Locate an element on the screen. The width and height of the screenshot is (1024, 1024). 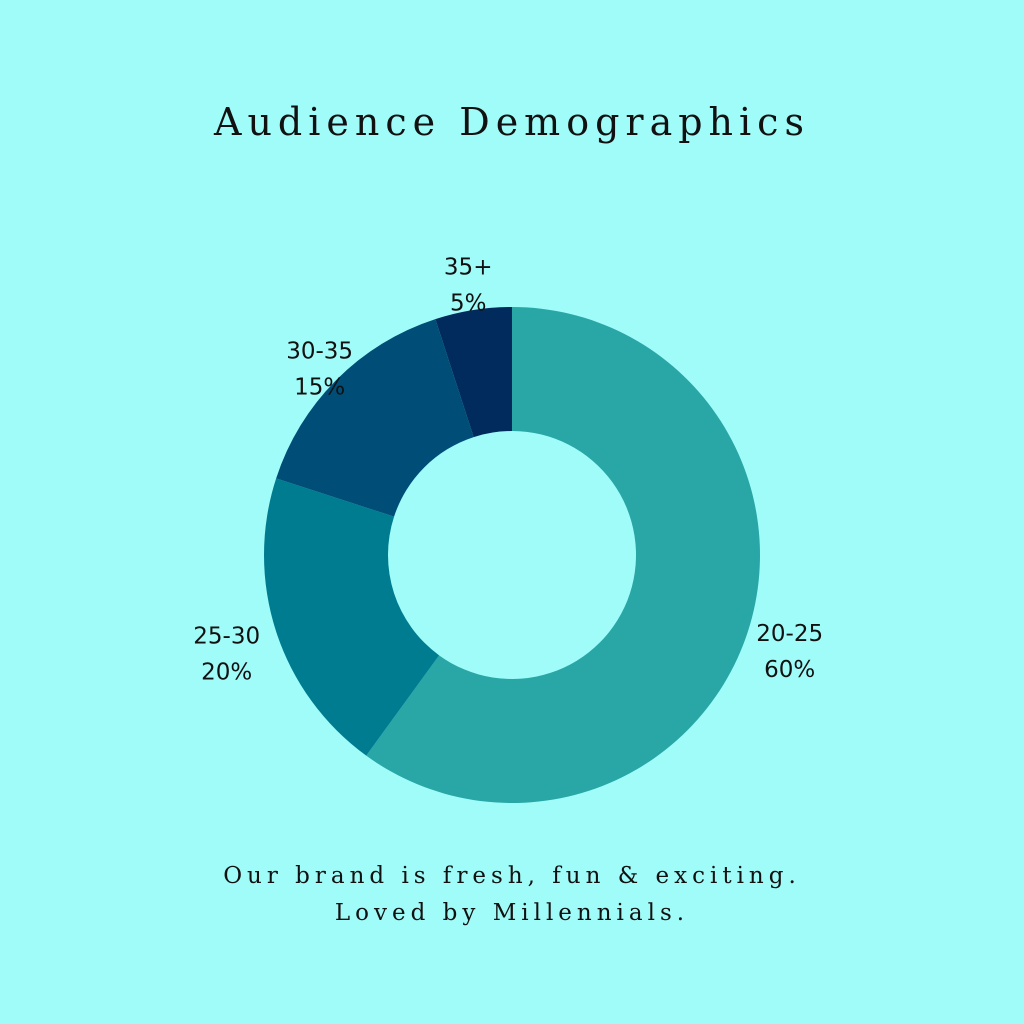
slice-value-25-30: 20% is located at coordinates (226, 673).